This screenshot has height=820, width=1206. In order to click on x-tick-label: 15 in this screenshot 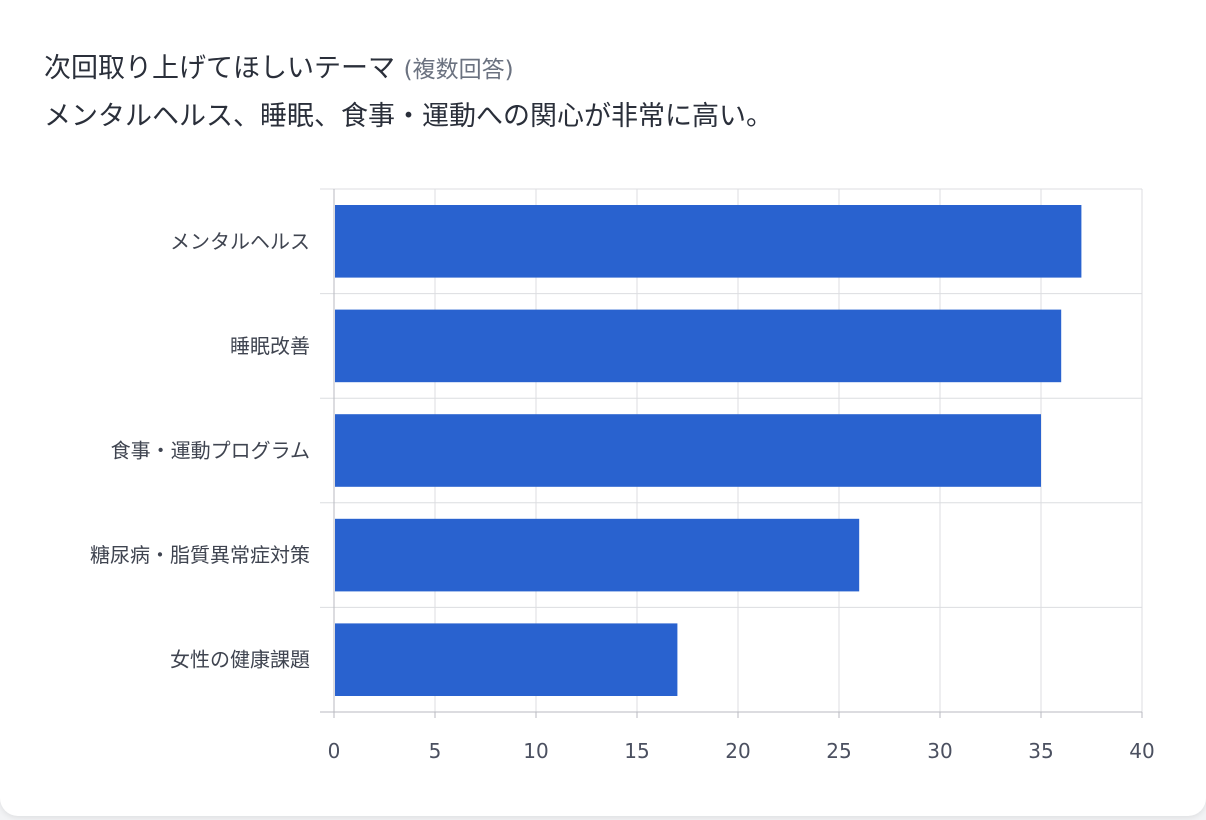, I will do `click(636, 751)`.